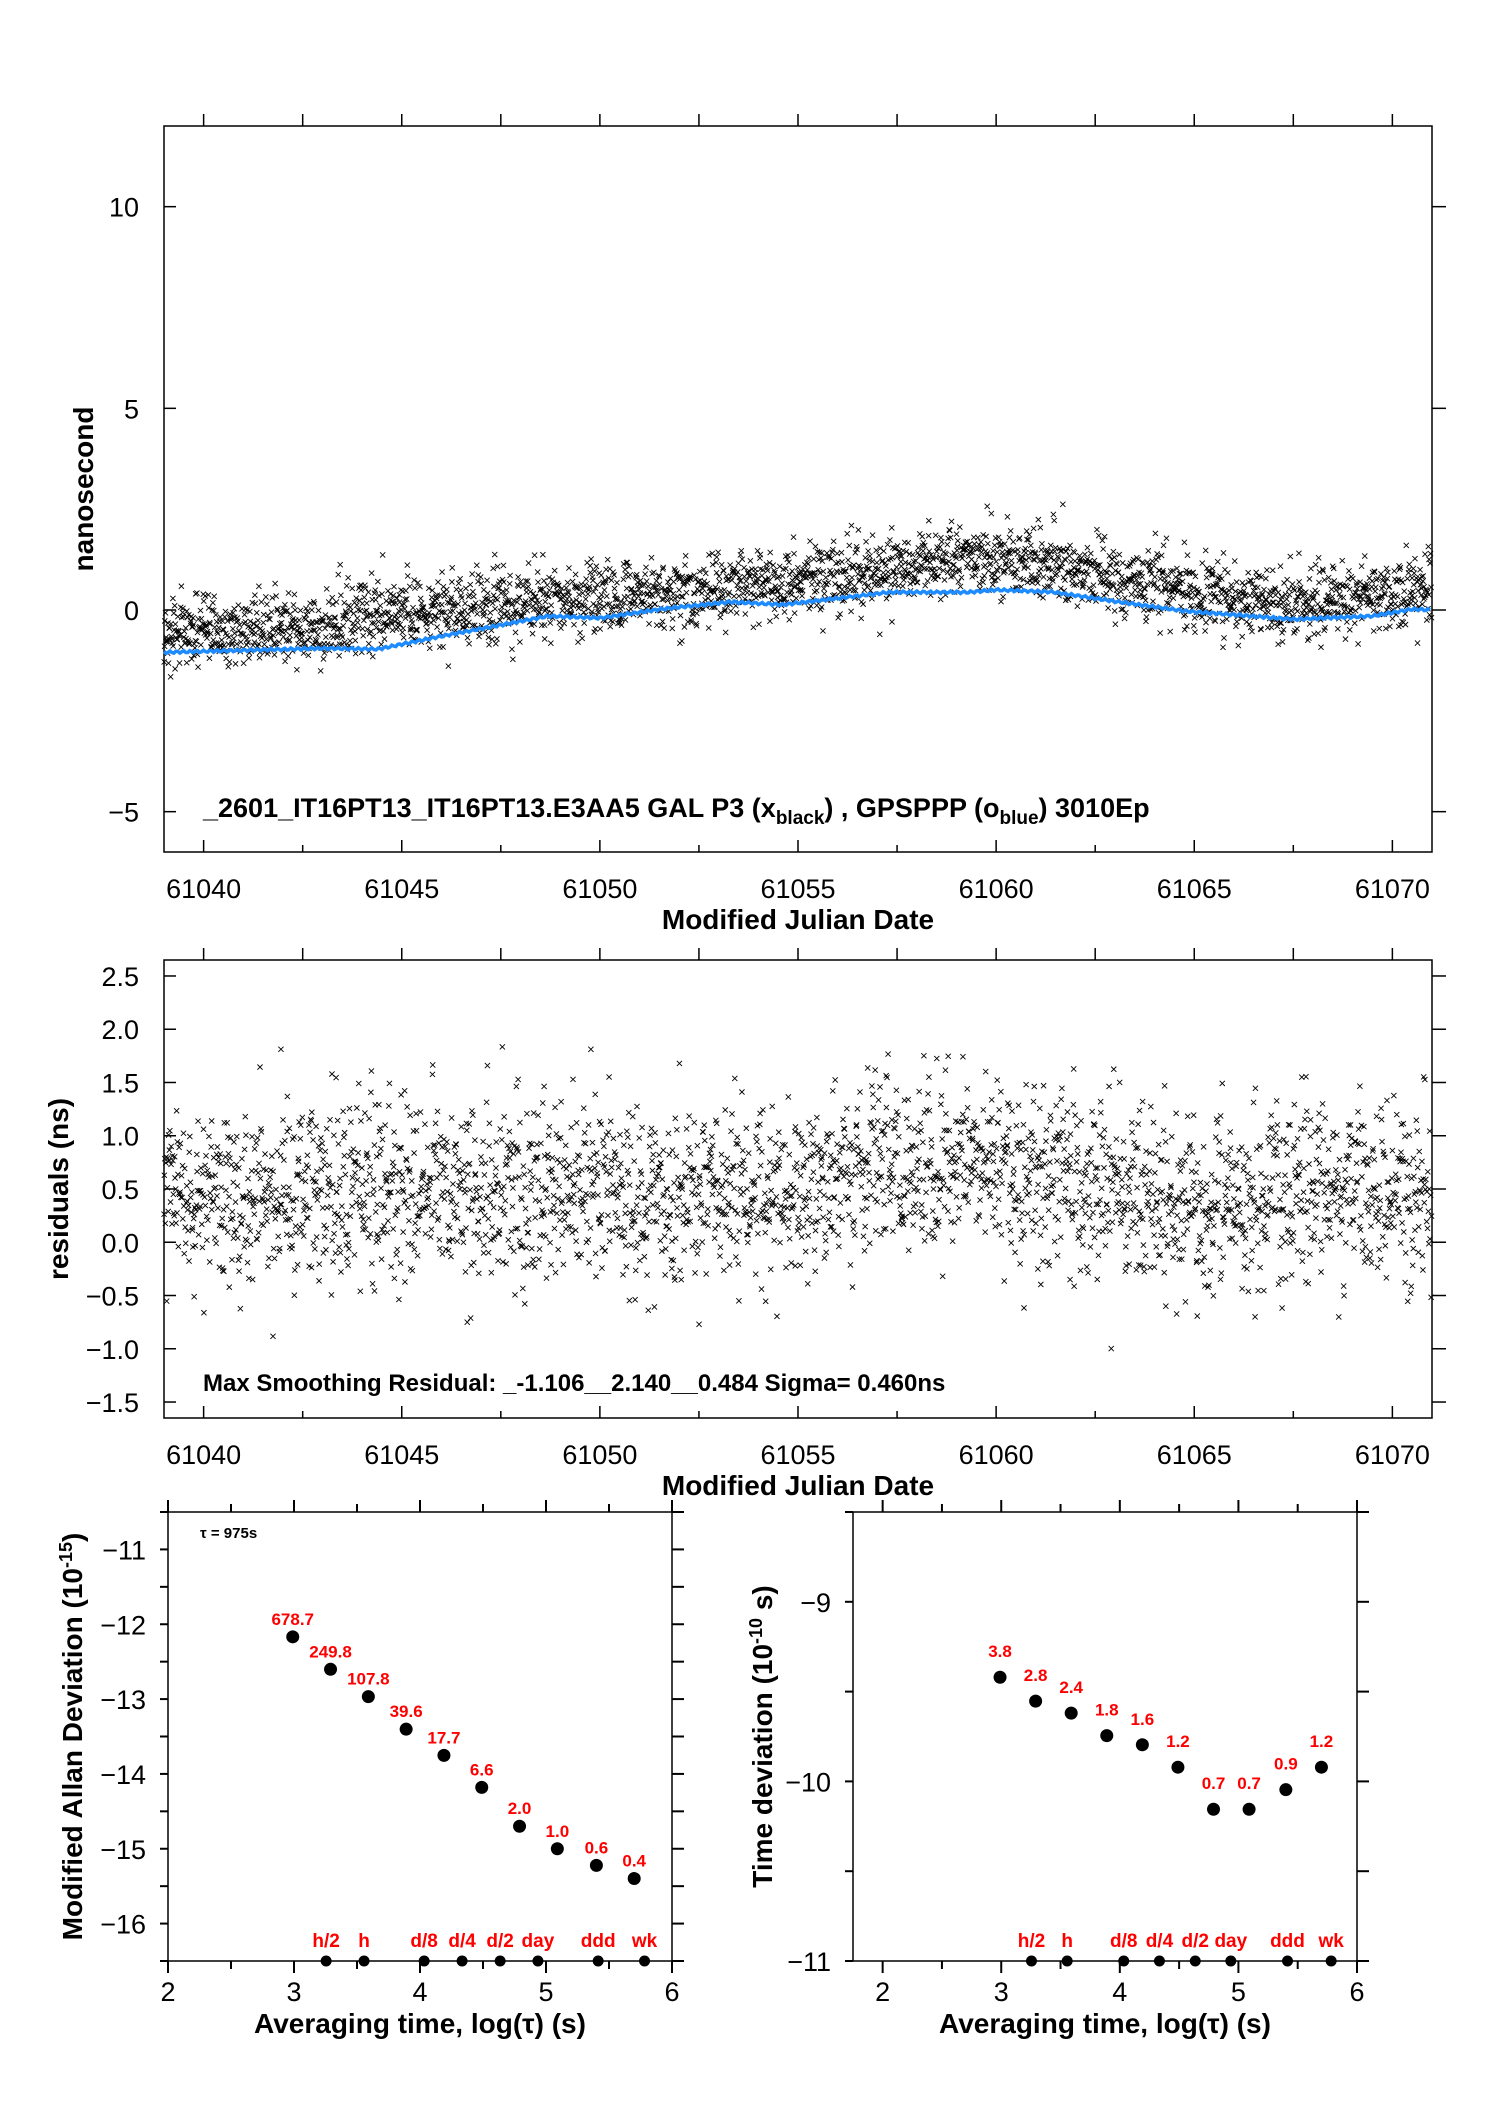 Image resolution: width=1488 pixels, height=2105 pixels. I want to click on x-axis-label: Modified Julian Date, so click(798, 1485).